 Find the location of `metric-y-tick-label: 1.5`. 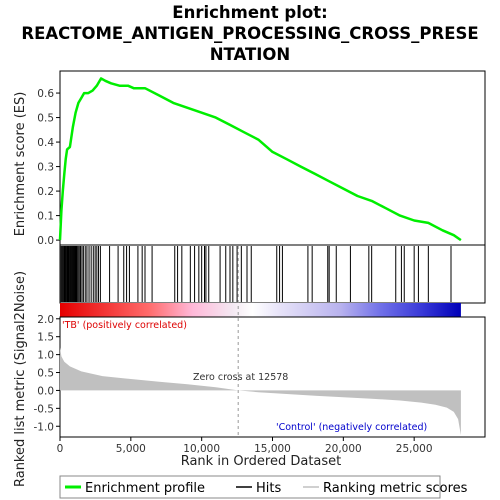

metric-y-tick-label: 1.5 is located at coordinates (45, 338).